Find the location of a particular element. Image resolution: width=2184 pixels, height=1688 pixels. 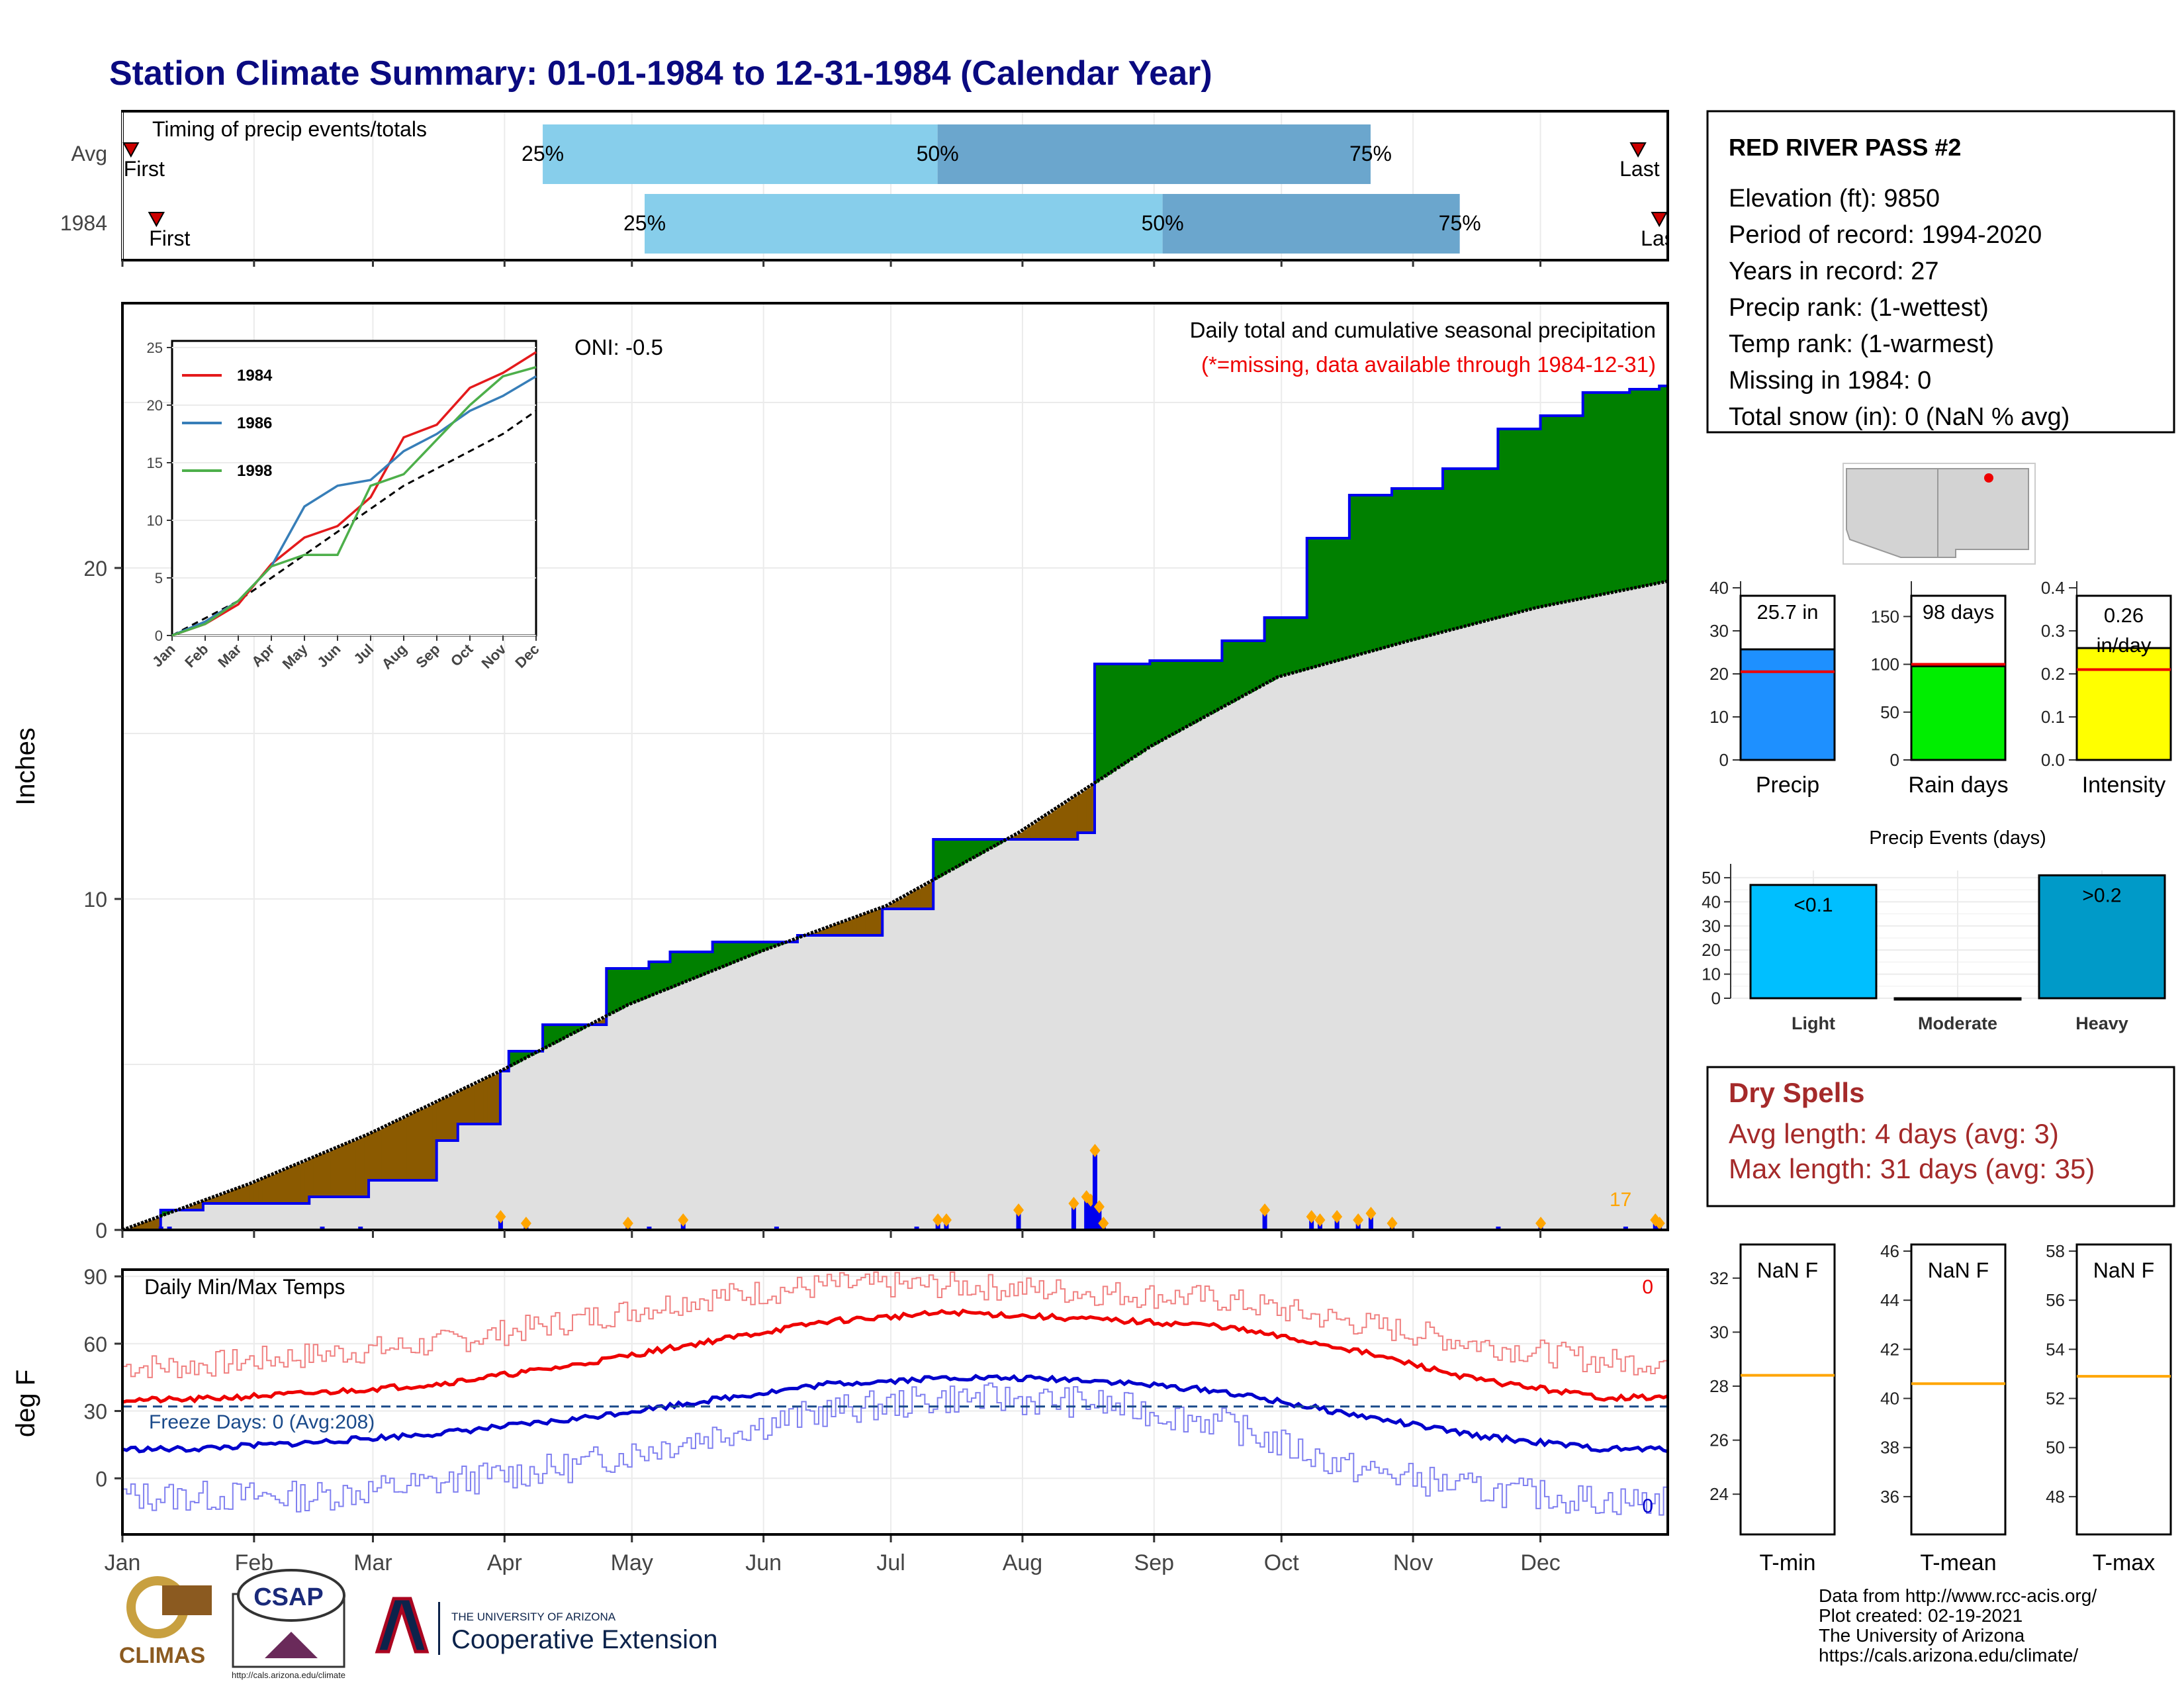

temp-panel-tick-label: 40 is located at coordinates (1889, 1399).